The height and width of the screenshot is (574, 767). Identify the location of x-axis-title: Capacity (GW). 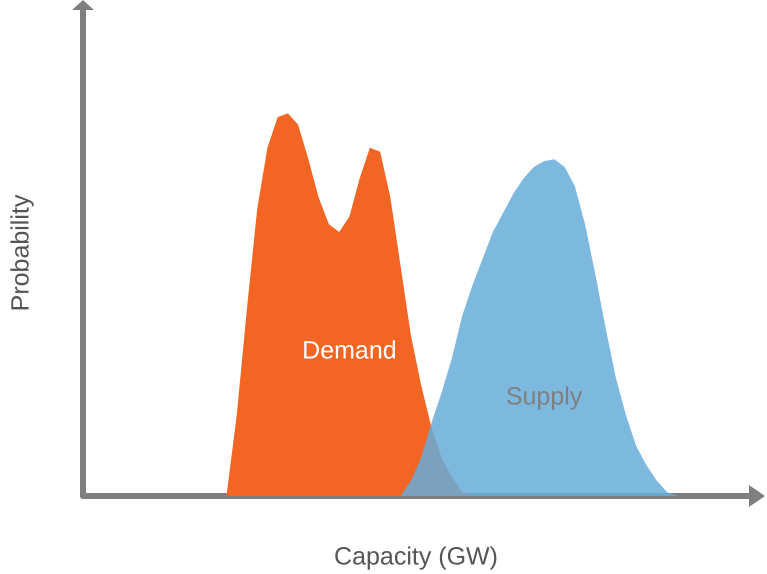
(416, 556).